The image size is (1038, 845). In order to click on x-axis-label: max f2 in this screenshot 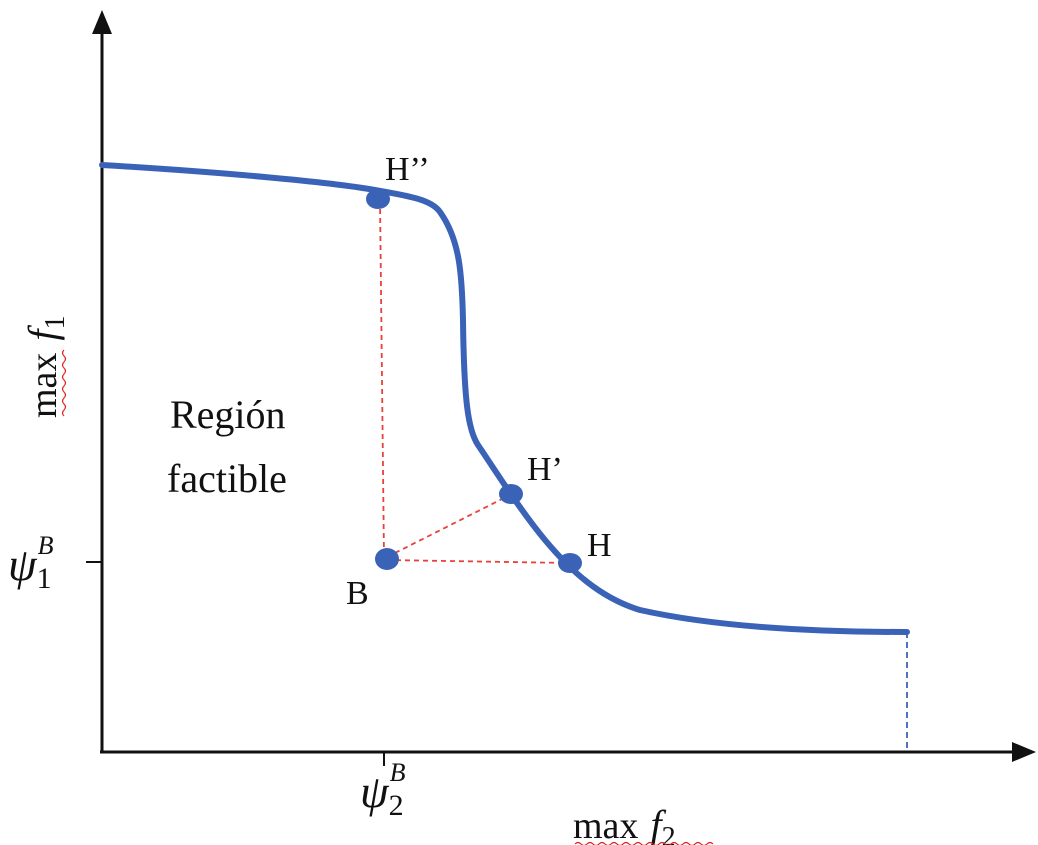, I will do `click(643, 823)`.